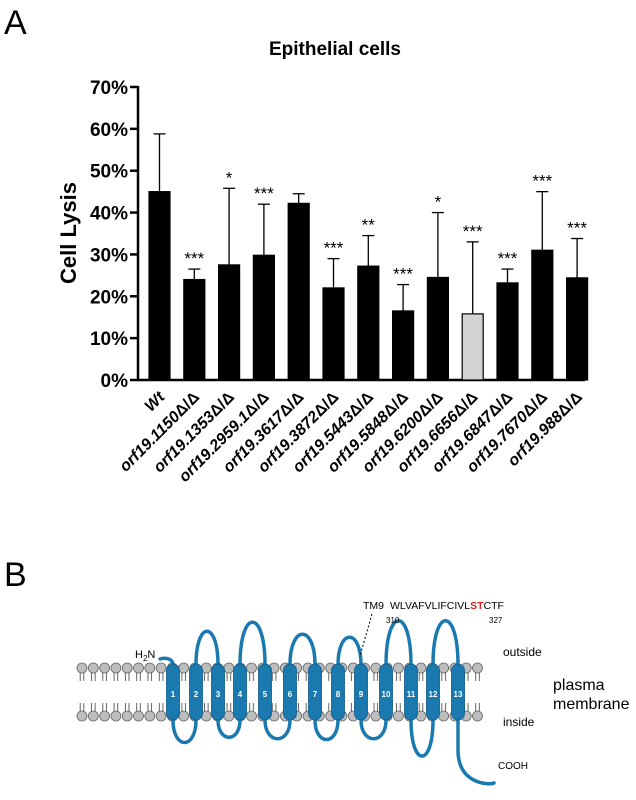  What do you see at coordinates (496, 620) in the screenshot?
I see `sequence-end-position: 327` at bounding box center [496, 620].